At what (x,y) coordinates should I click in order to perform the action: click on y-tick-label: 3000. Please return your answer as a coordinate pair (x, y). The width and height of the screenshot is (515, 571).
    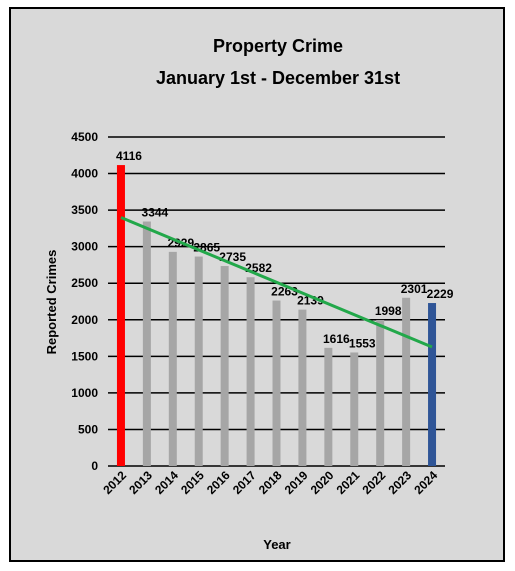
    Looking at the image, I should click on (84, 247).